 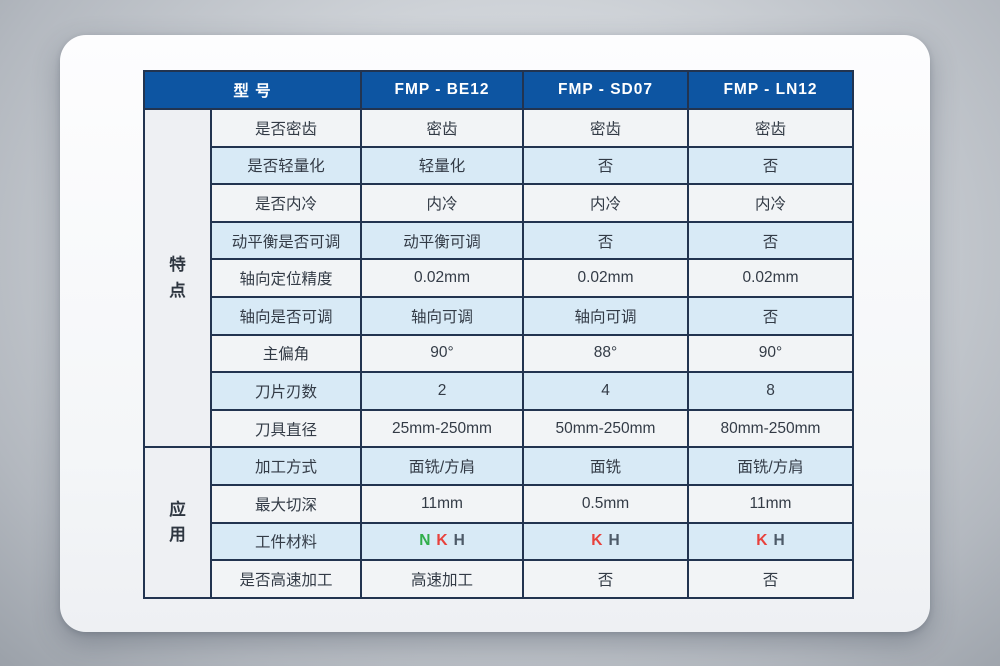 I want to click on model-header-cell: FMP - LN12, so click(x=770, y=90).